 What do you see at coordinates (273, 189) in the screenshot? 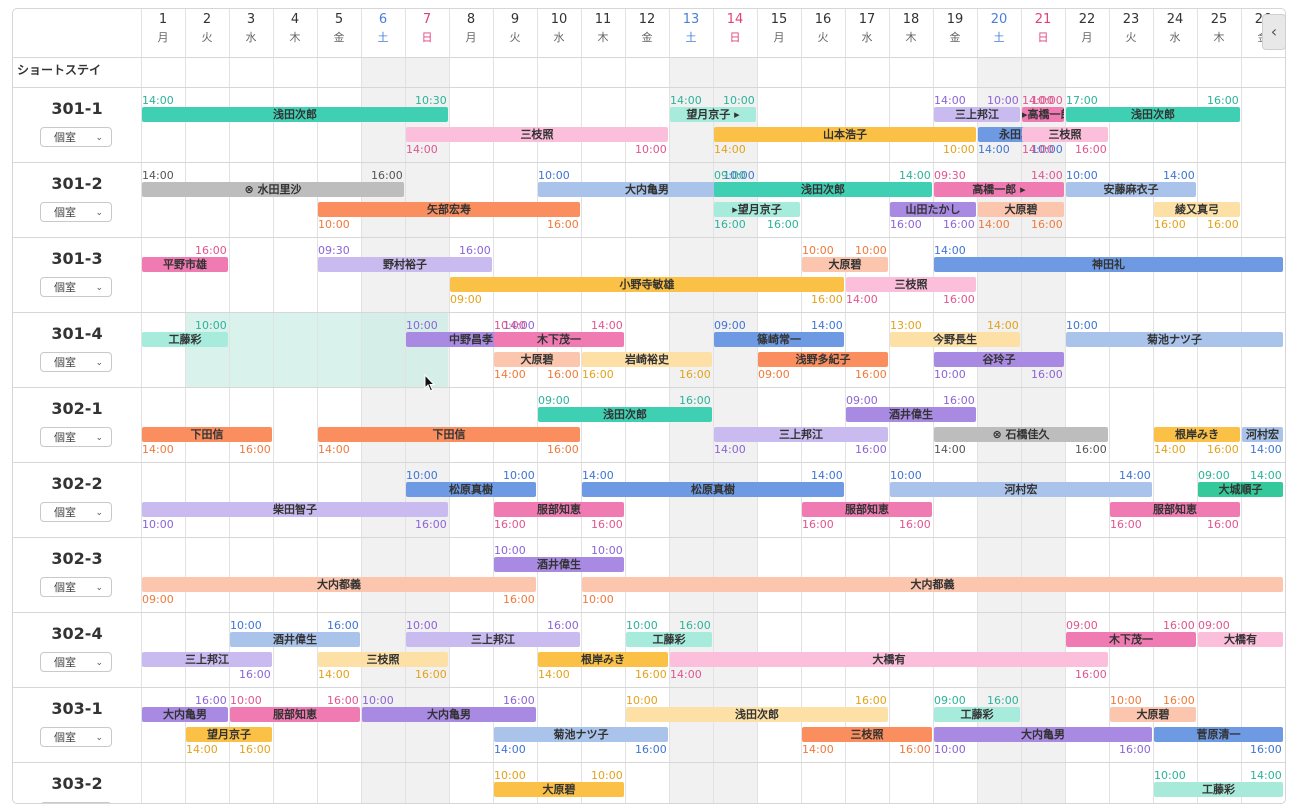
I see `booking-bar: ⊗ 水田里沙` at bounding box center [273, 189].